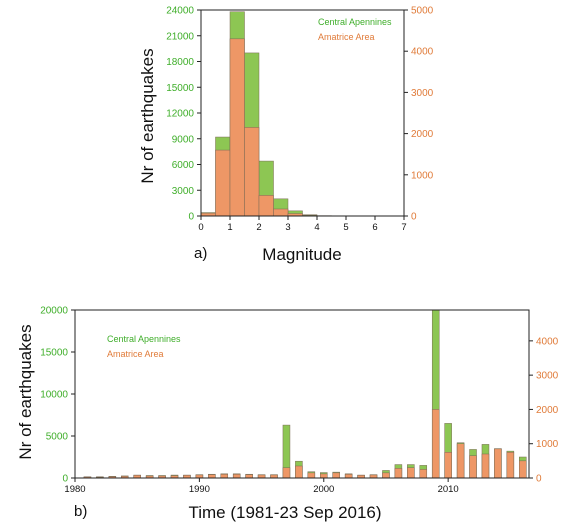 The width and height of the screenshot is (570, 522). I want to click on panel-b-label: b), so click(80, 511).